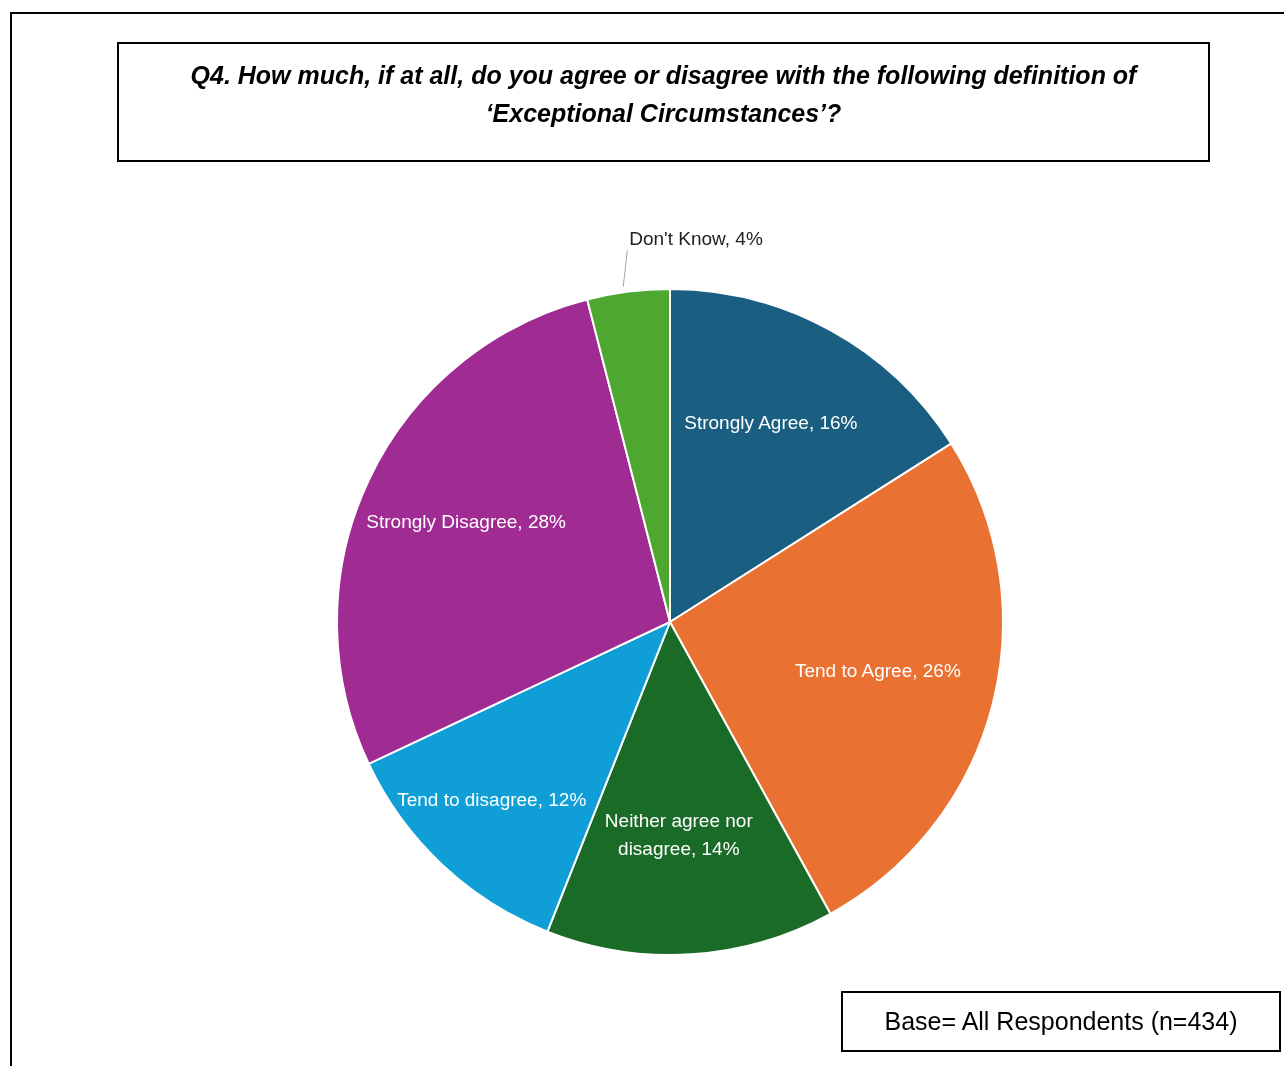 The width and height of the screenshot is (1284, 1066). What do you see at coordinates (679, 835) in the screenshot?
I see `slice-label: Neither agree nor disagree, 14%` at bounding box center [679, 835].